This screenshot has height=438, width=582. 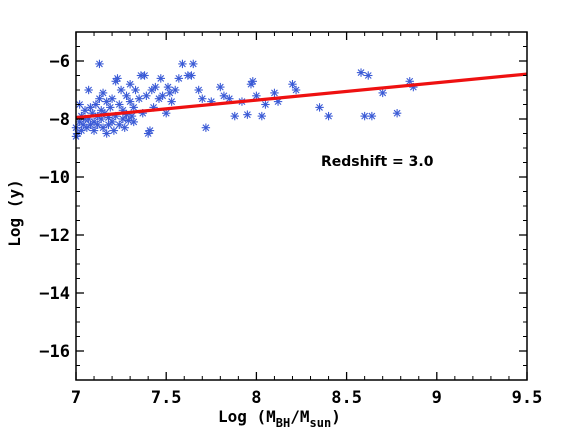 What do you see at coordinates (336, 416) in the screenshot?
I see `x-axis-label-post: )` at bounding box center [336, 416].